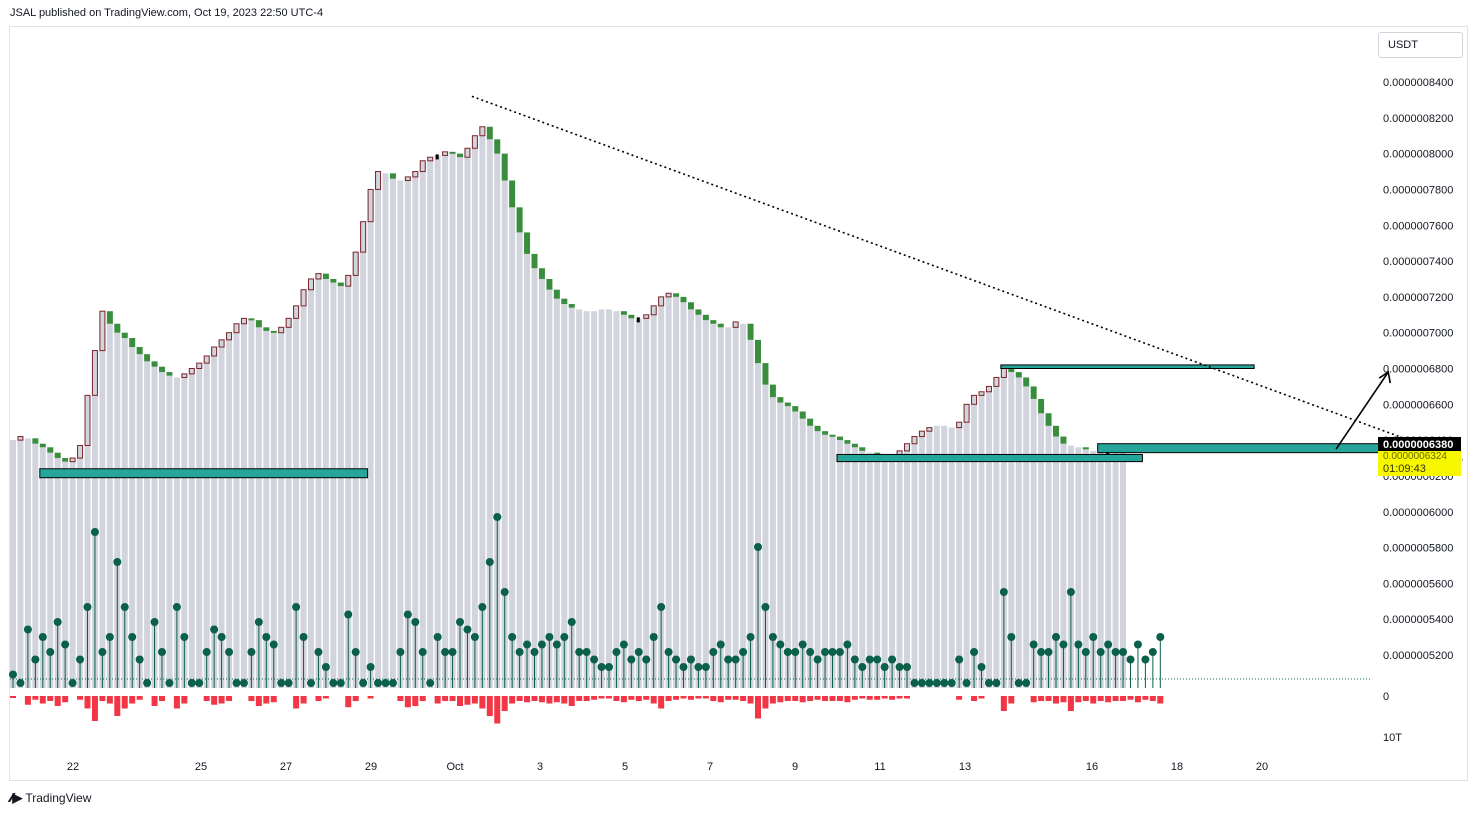 The height and width of the screenshot is (815, 1477). I want to click on time-tick-label: 13, so click(965, 767).